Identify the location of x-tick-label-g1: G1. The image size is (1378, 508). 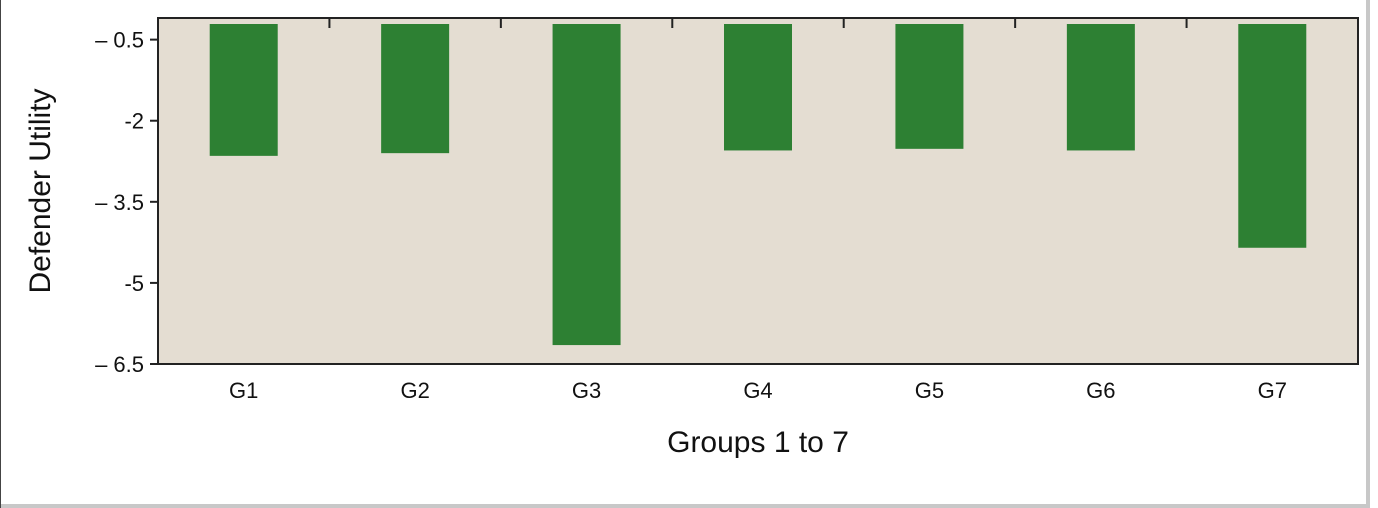
(243, 390).